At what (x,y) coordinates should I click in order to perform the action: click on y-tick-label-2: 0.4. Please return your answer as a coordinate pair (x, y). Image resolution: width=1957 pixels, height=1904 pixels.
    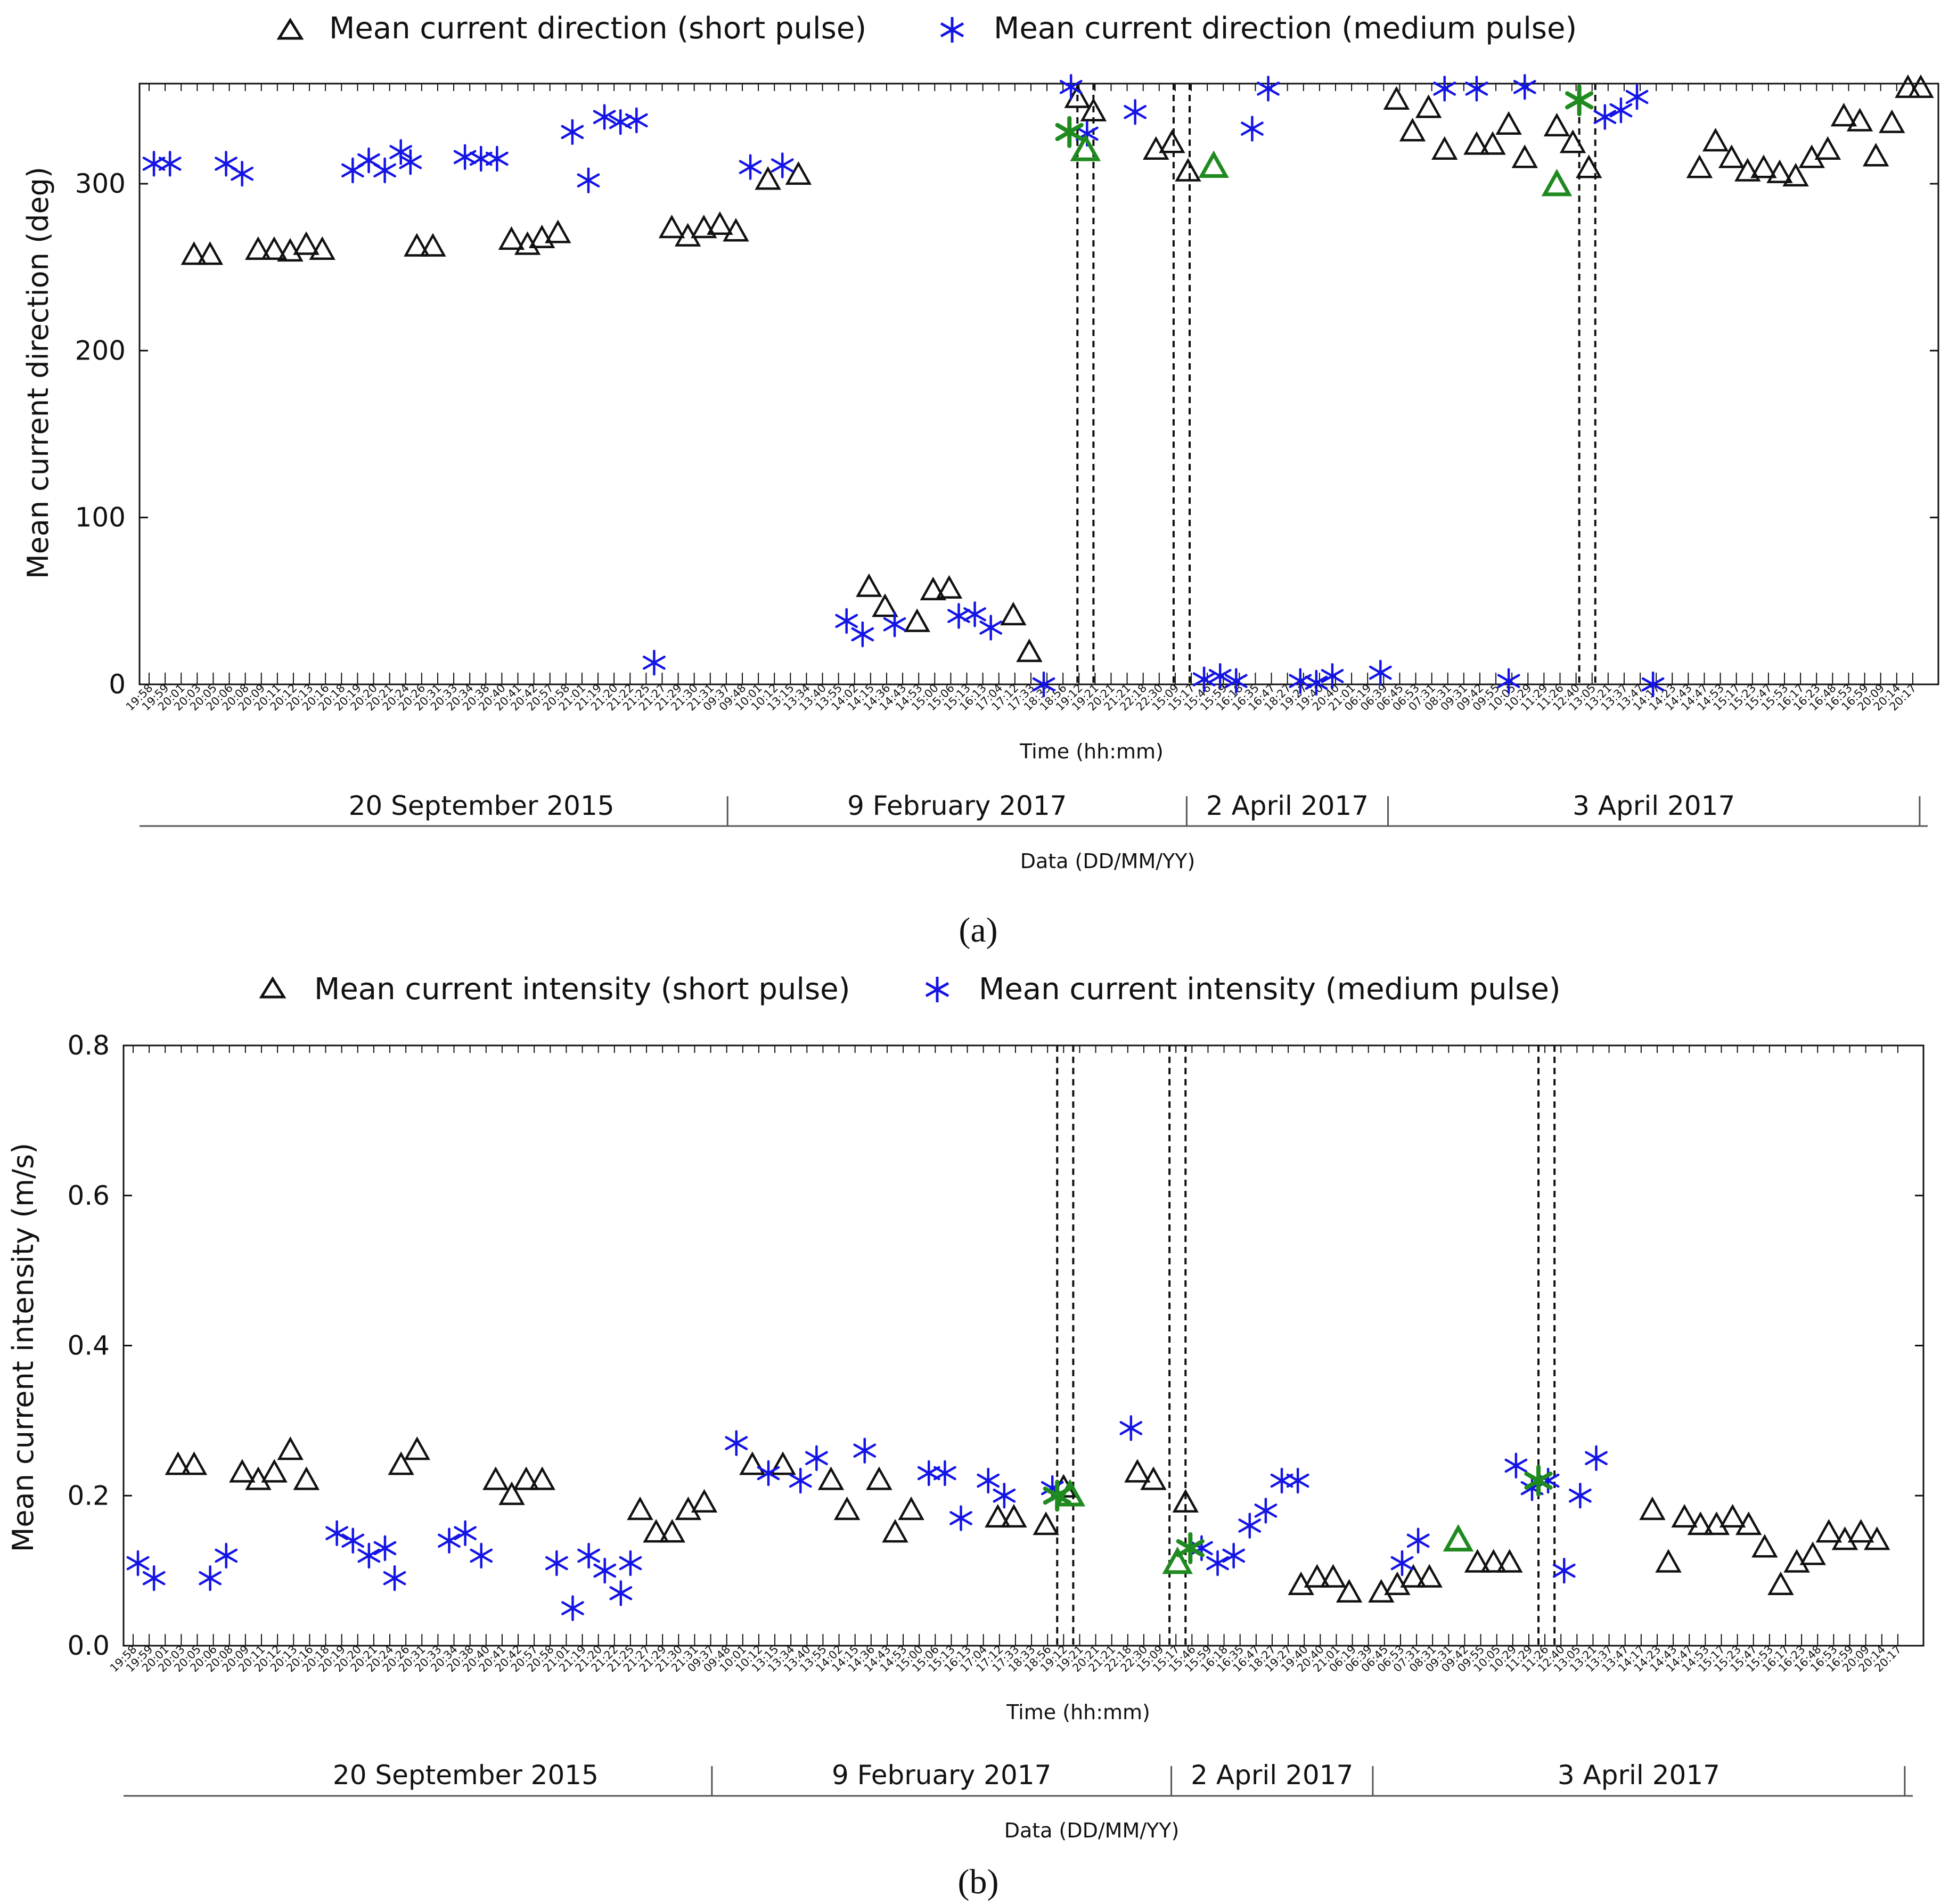
    Looking at the image, I should click on (88, 1345).